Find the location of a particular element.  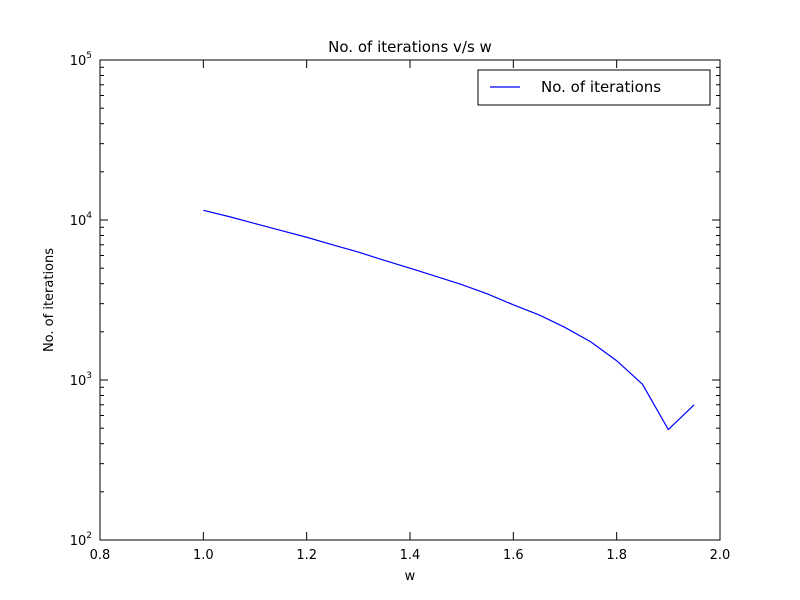

y-tick-label: 10⁴ is located at coordinates (81, 220).